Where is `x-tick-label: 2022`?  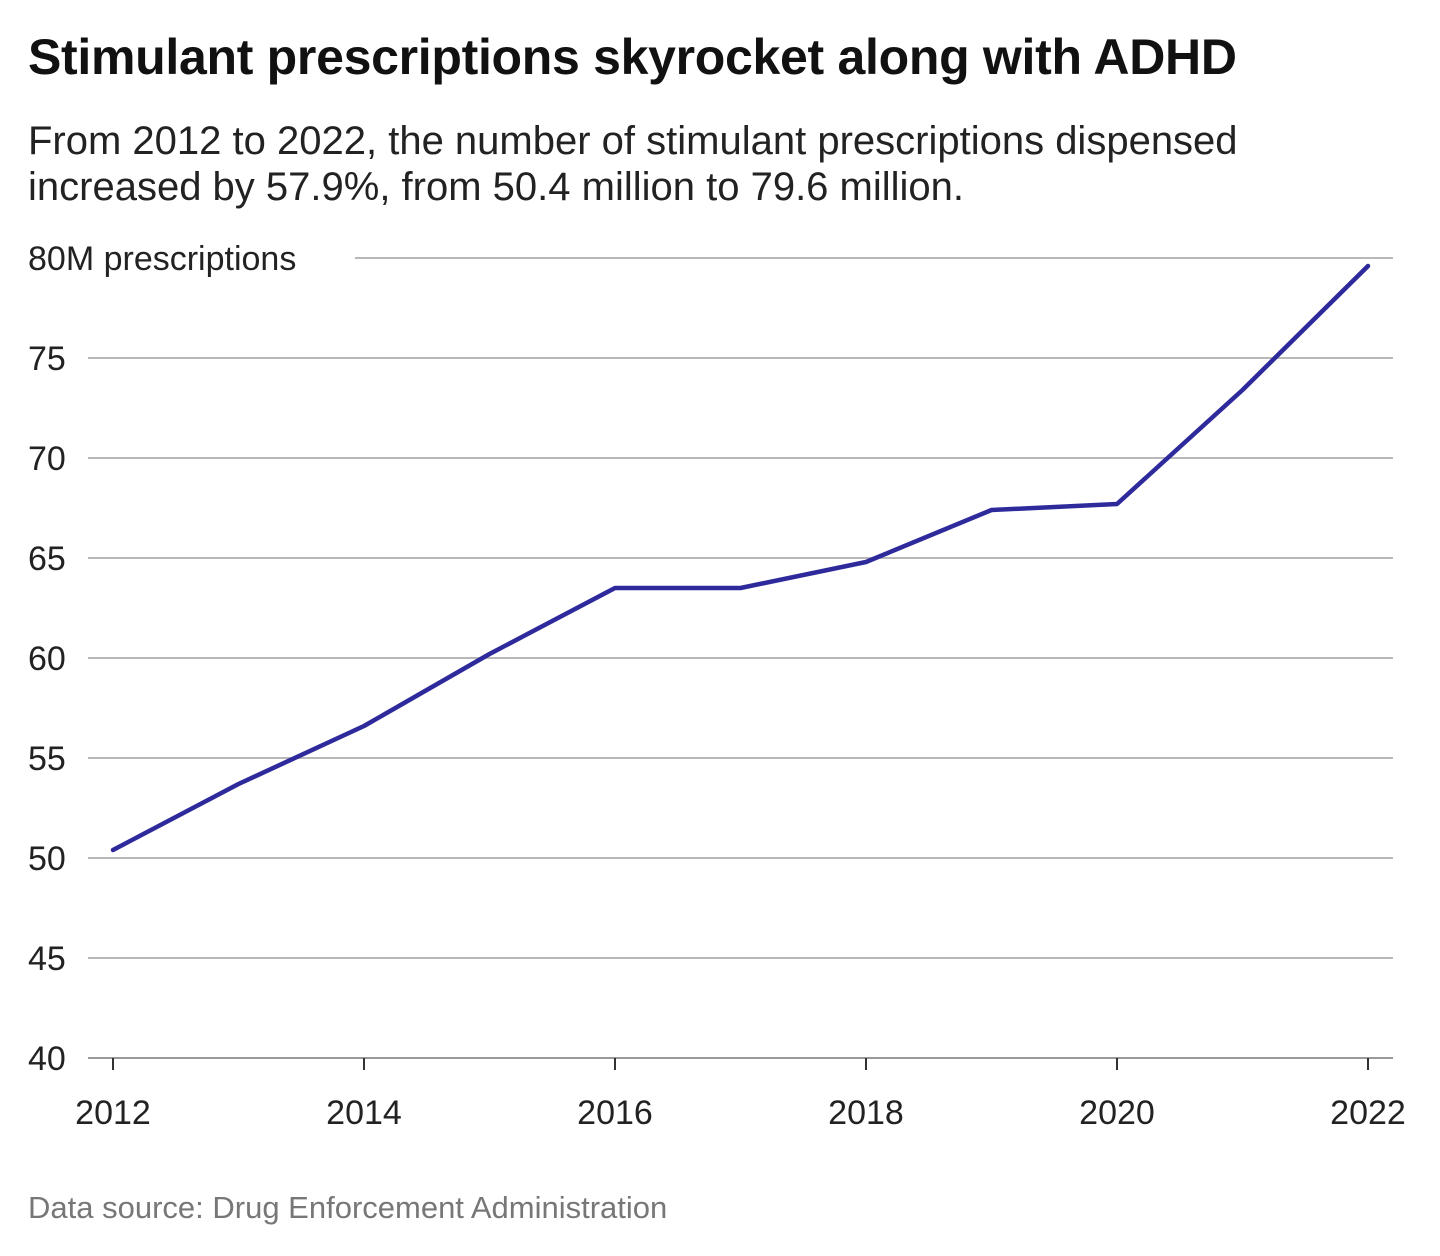
x-tick-label: 2022 is located at coordinates (1368, 1113).